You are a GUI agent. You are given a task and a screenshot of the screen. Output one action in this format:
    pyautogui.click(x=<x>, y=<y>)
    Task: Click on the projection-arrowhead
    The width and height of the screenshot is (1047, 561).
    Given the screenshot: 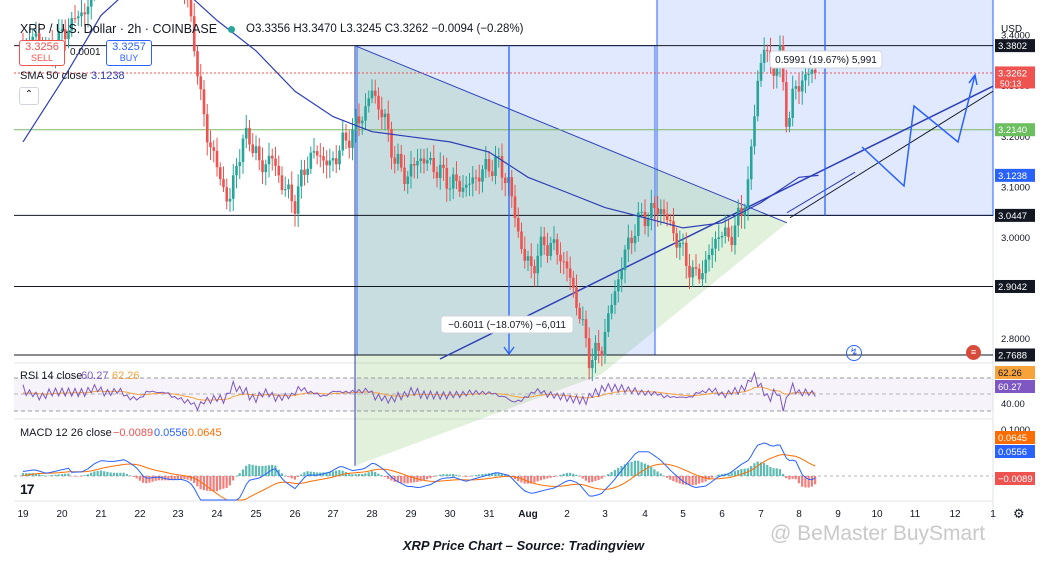 What is the action you would take?
    pyautogui.click(x=973, y=79)
    